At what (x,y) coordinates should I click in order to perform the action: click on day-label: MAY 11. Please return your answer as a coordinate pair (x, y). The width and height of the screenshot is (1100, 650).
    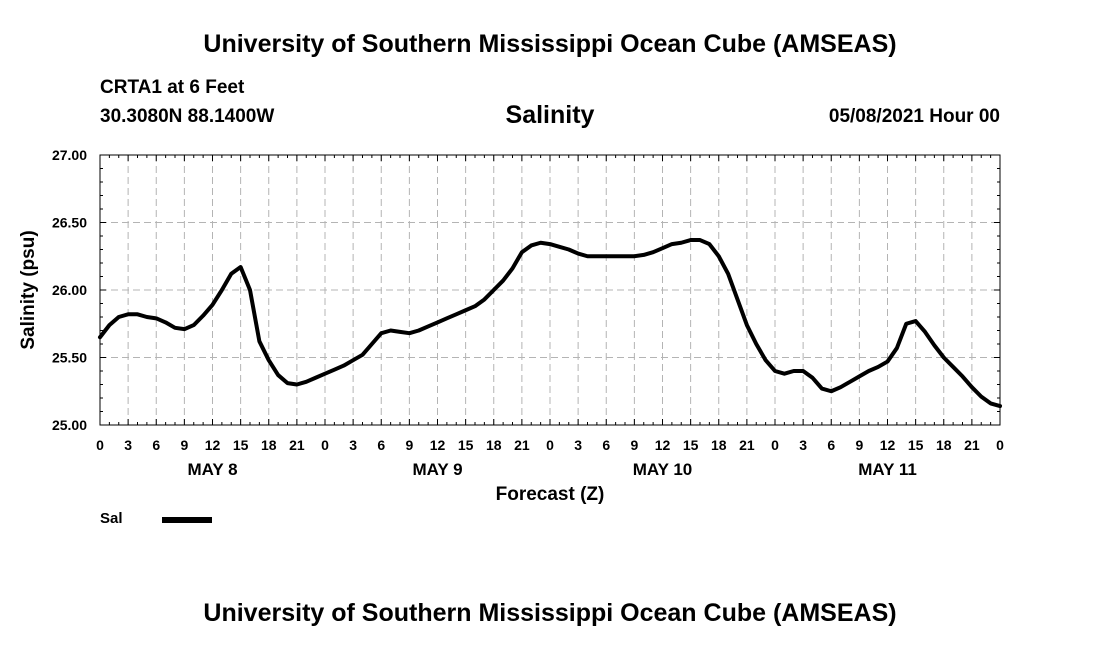
    Looking at the image, I should click on (887, 469).